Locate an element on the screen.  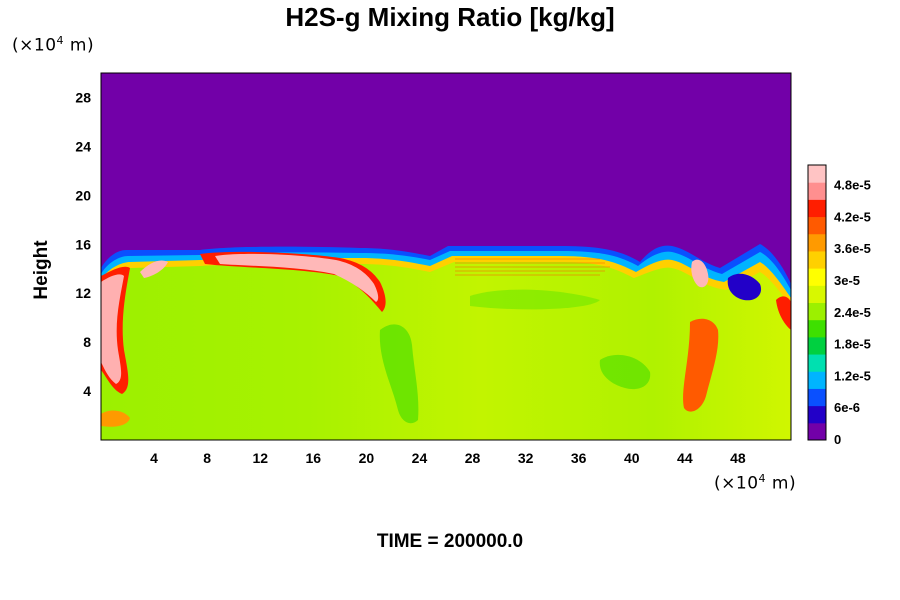
colorbar-label: 6e-6 is located at coordinates (847, 407).